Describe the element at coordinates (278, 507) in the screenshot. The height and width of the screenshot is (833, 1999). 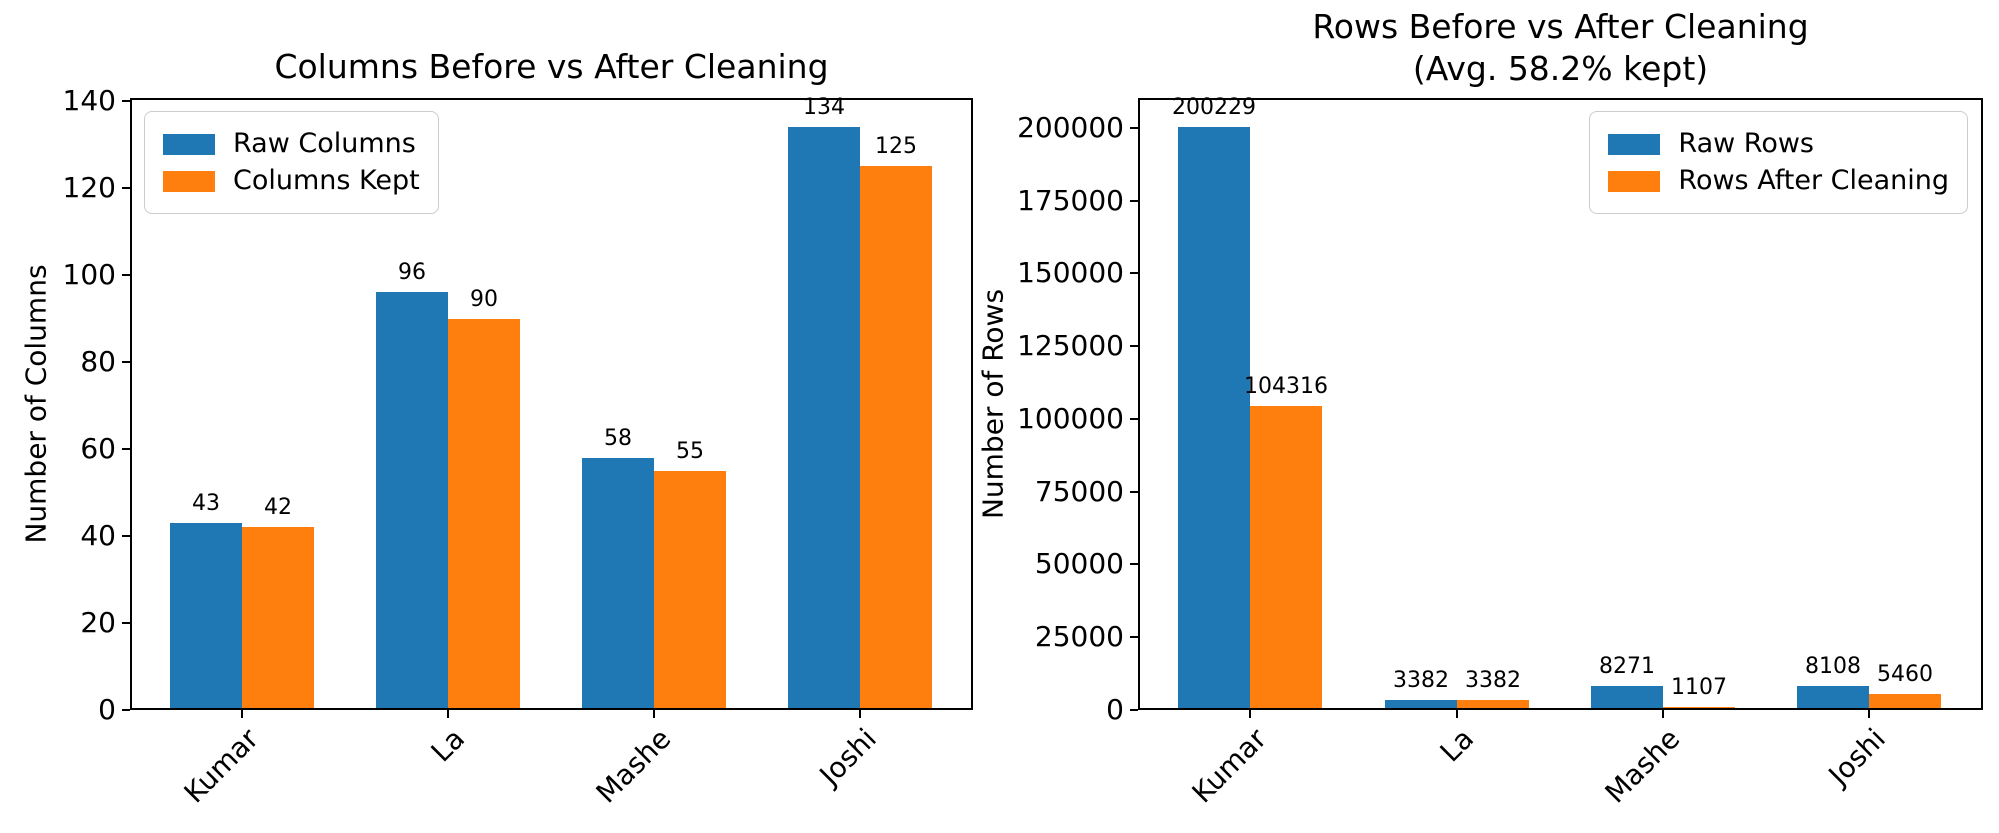
I see `bar-value-label: 42` at that location.